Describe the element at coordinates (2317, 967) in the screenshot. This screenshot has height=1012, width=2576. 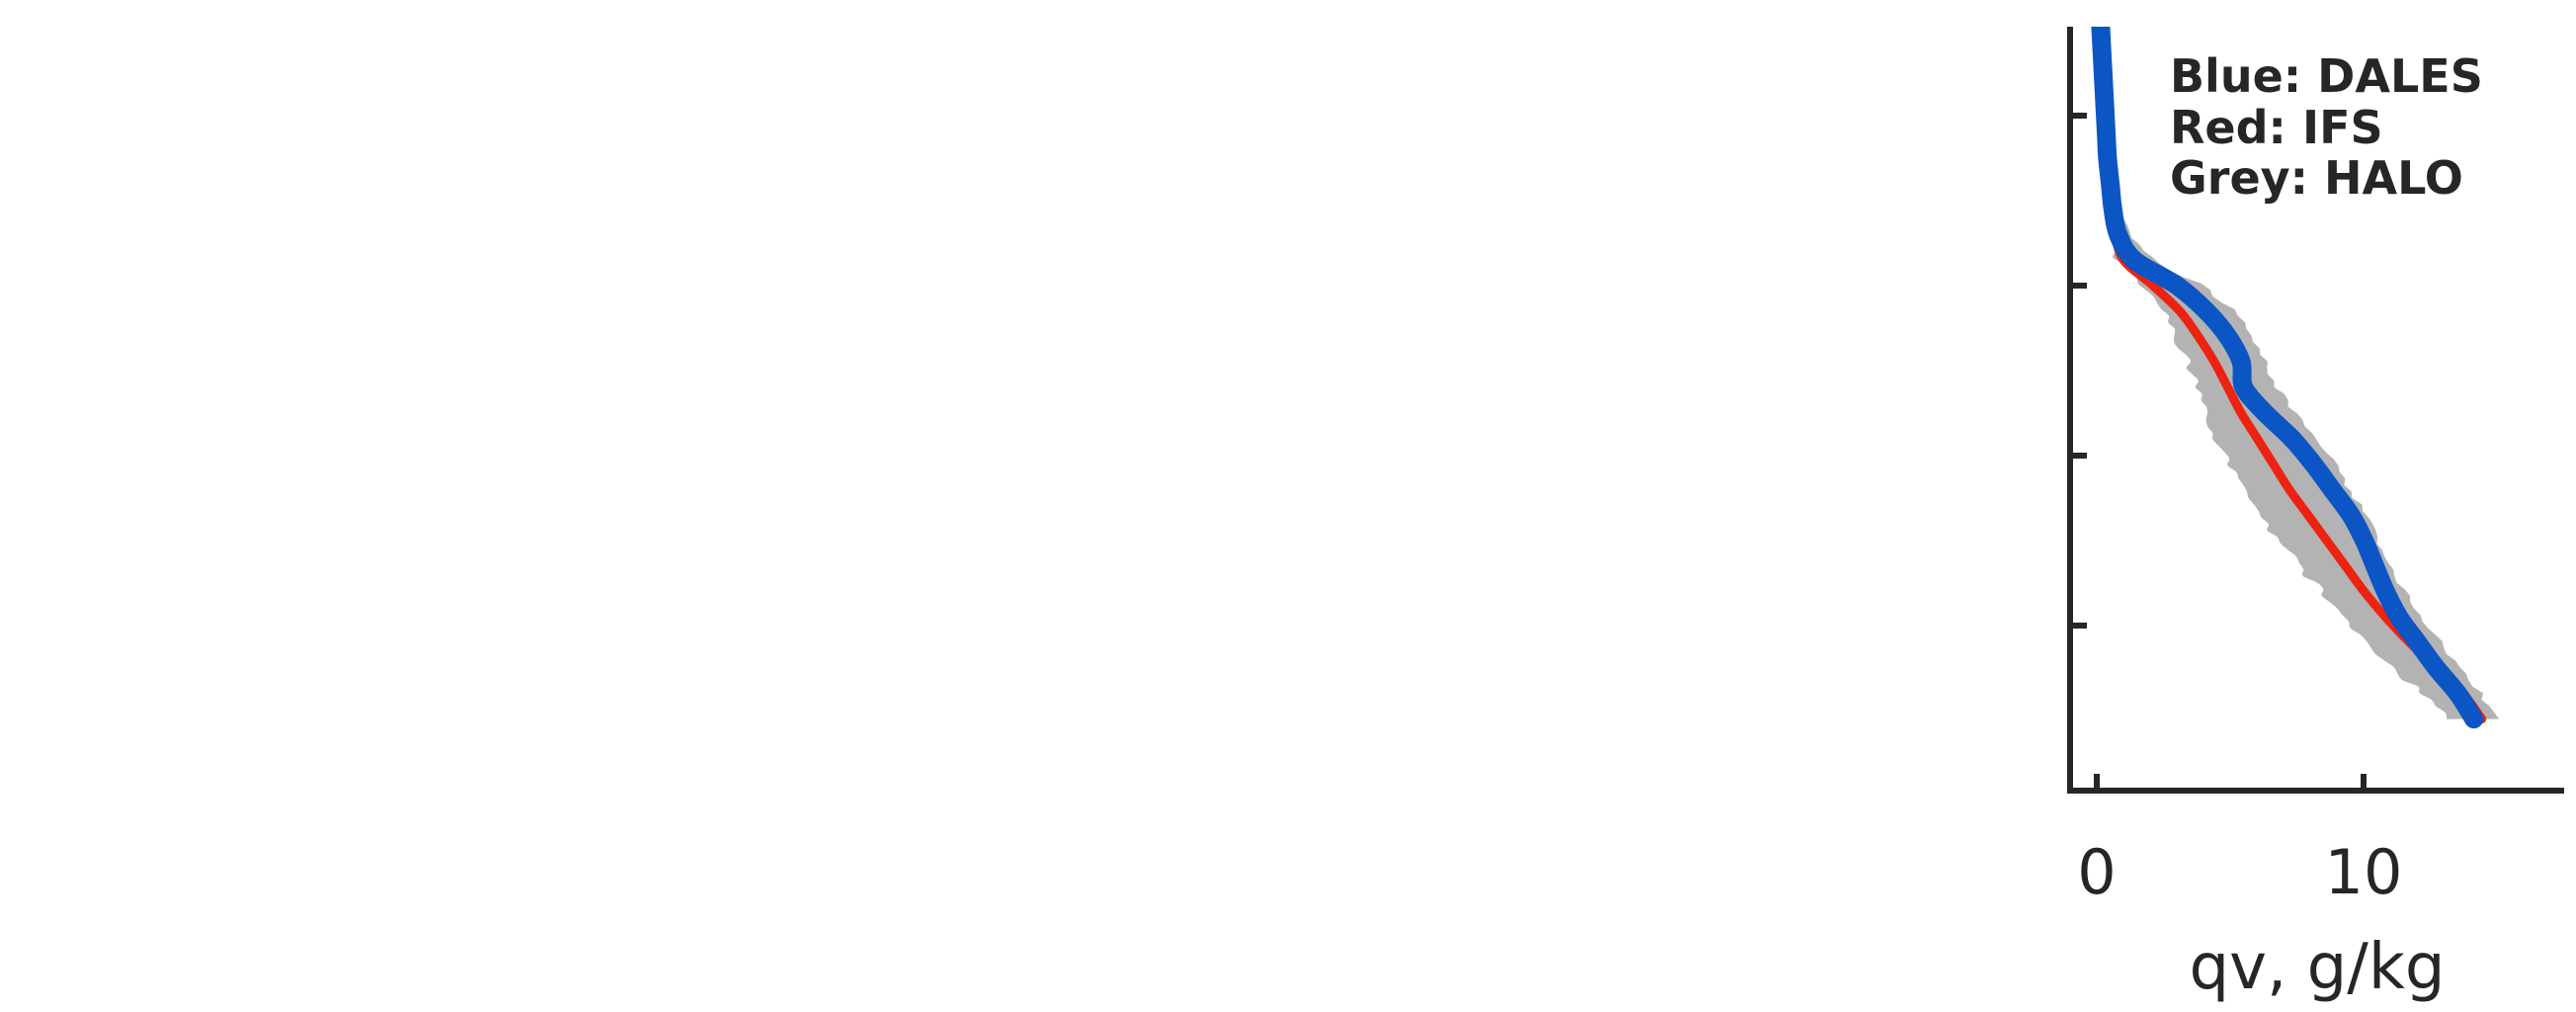
I see `qv-panel-x-axis-title: qv, g/kg` at that location.